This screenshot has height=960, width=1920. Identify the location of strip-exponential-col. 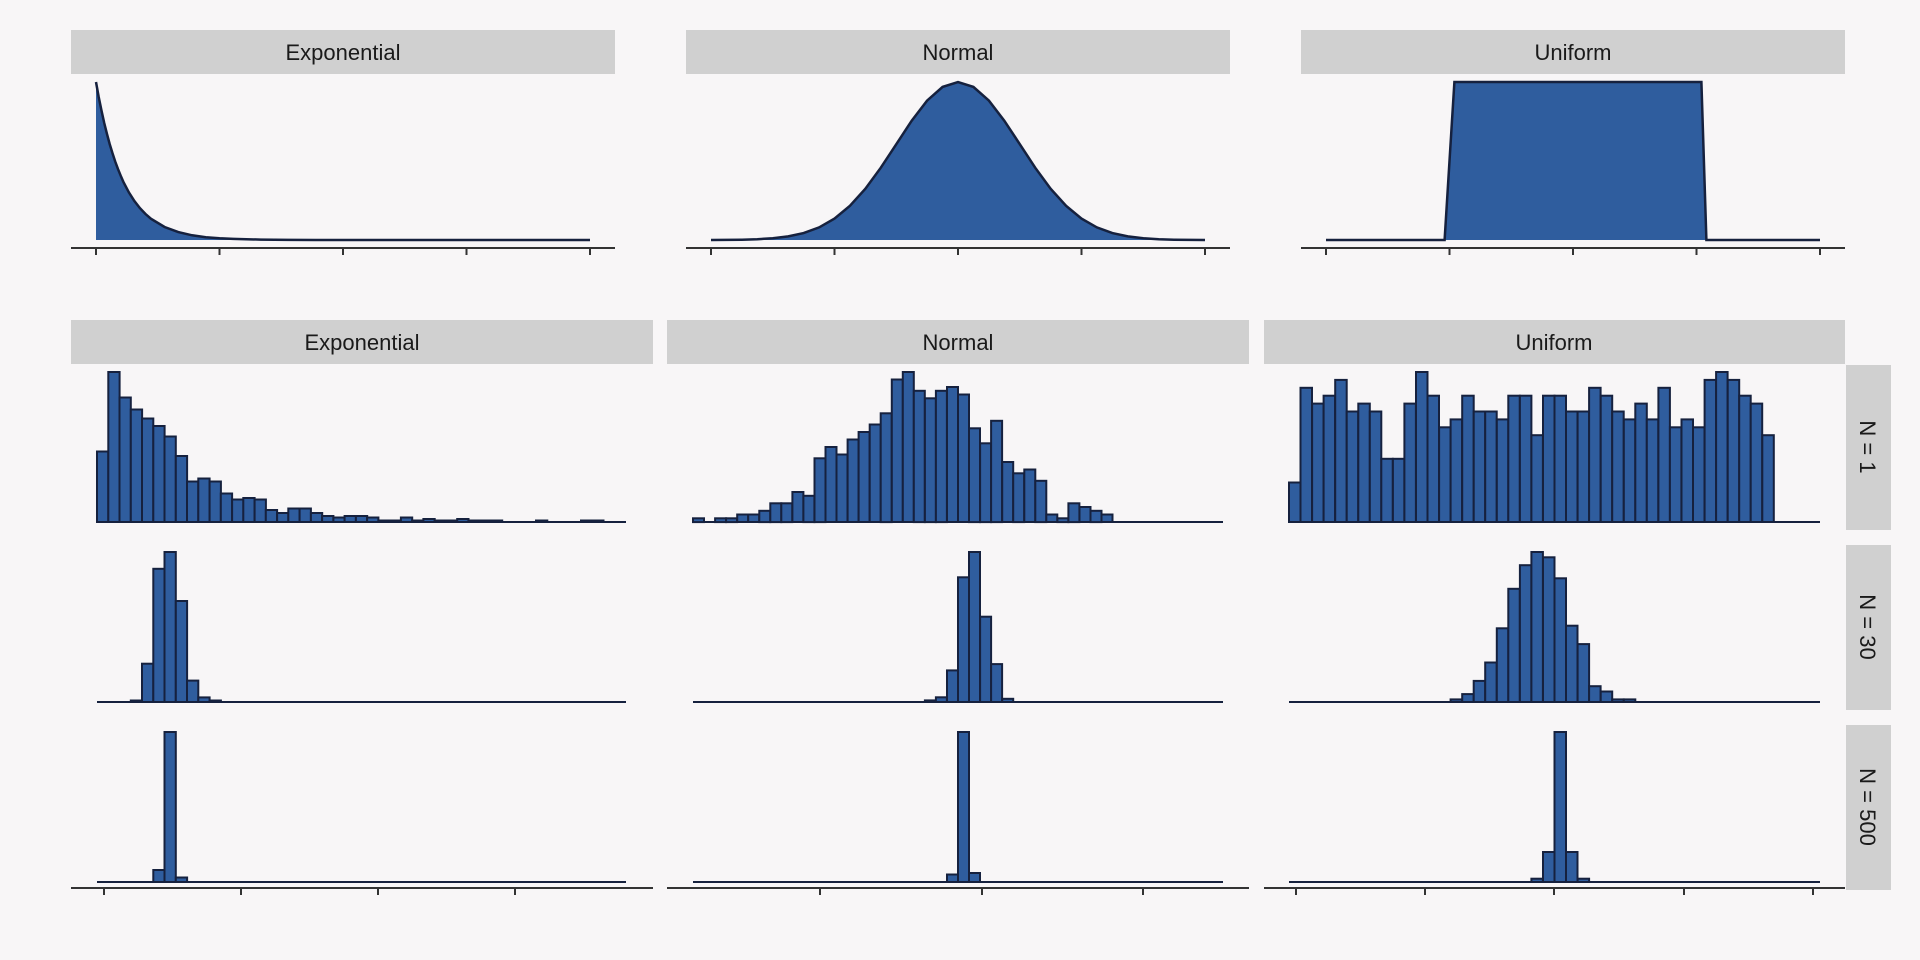
(362, 342).